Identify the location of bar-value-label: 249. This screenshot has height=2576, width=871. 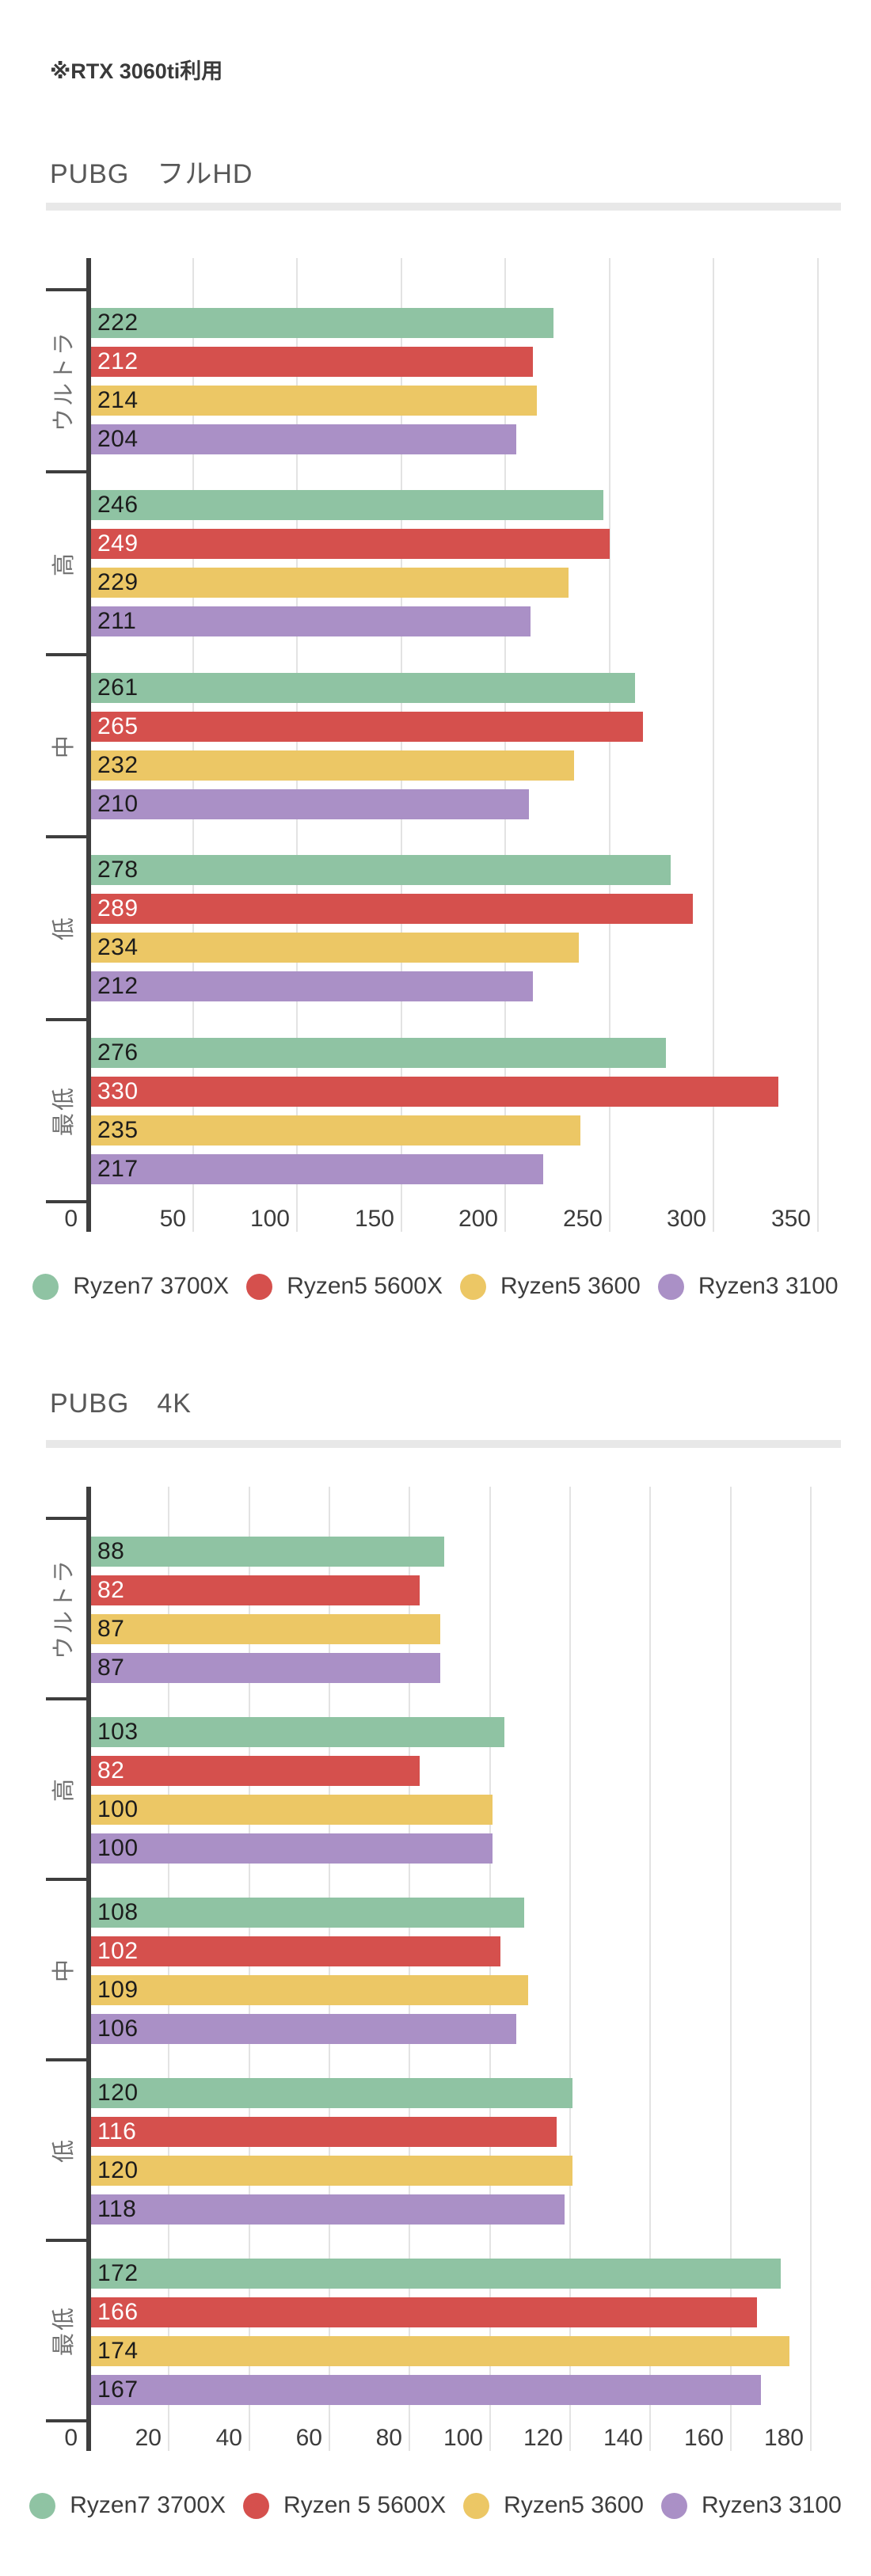
(118, 544).